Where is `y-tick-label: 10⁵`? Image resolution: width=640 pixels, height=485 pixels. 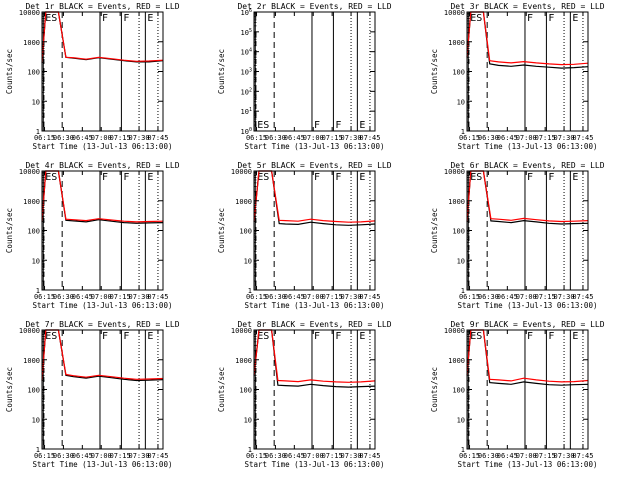
y-tick-label: 10⁵ is located at coordinates (246, 32).